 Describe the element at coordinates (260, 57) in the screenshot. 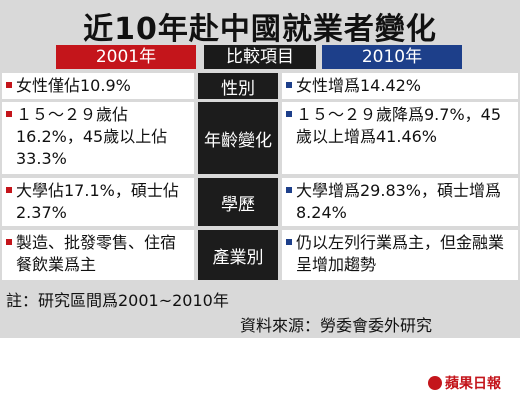

I see `header-comparison-item: 比較項目` at that location.